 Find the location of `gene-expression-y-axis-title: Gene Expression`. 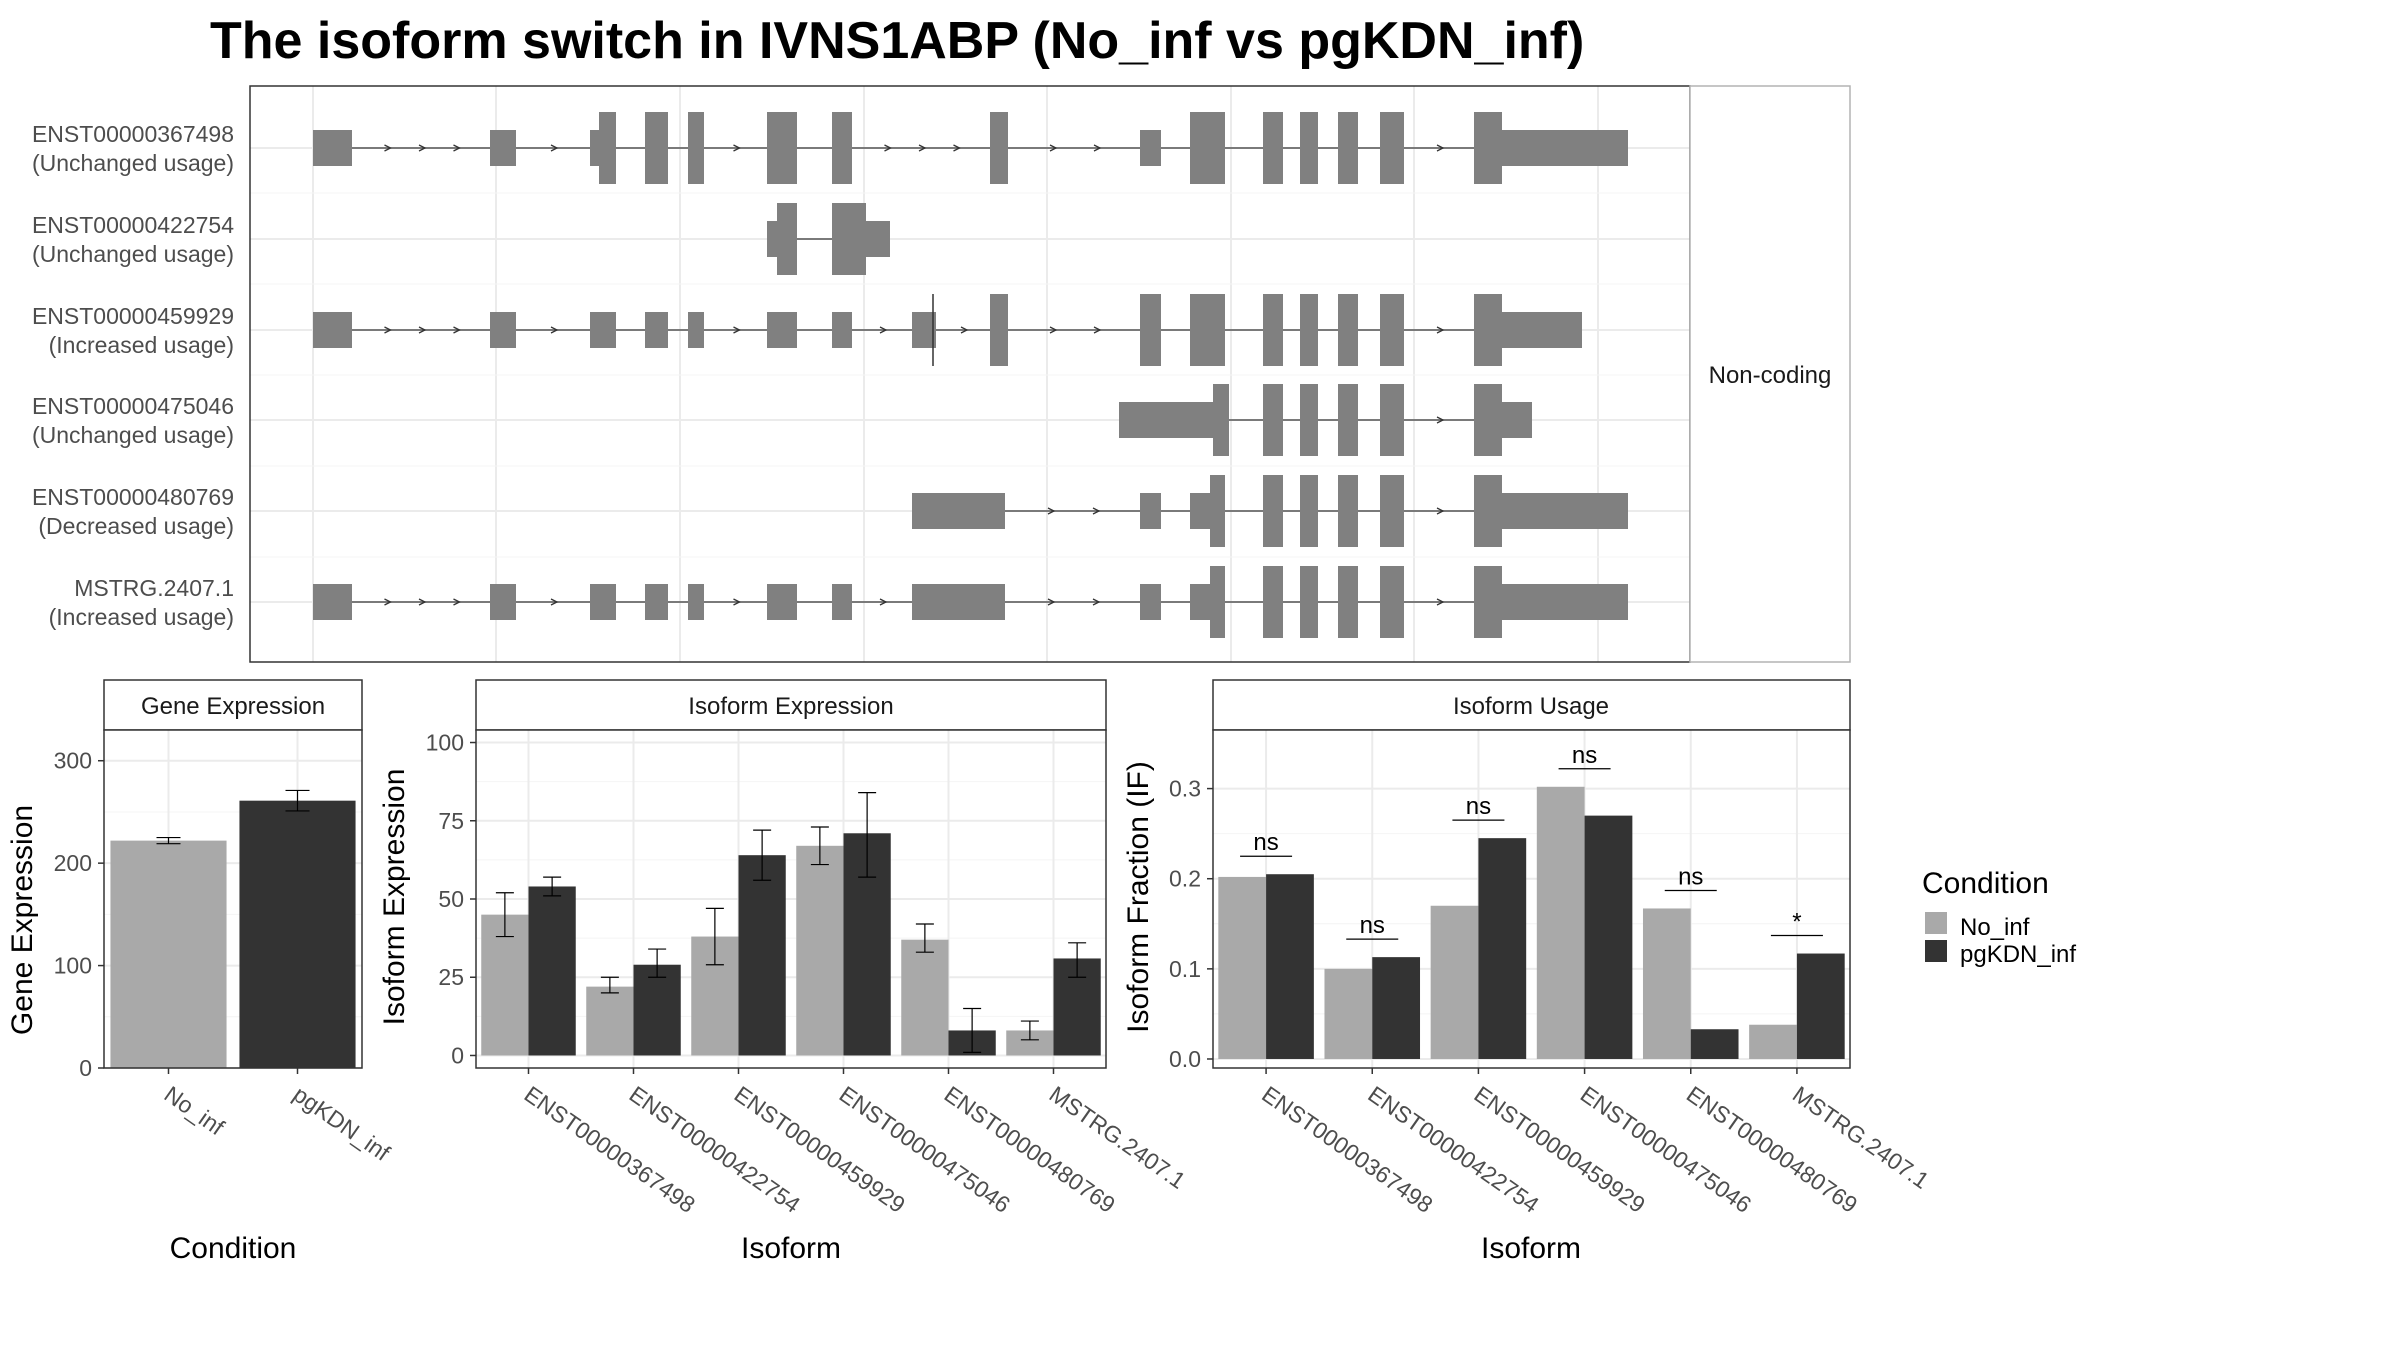

gene-expression-y-axis-title: Gene Expression is located at coordinates (22, 920).